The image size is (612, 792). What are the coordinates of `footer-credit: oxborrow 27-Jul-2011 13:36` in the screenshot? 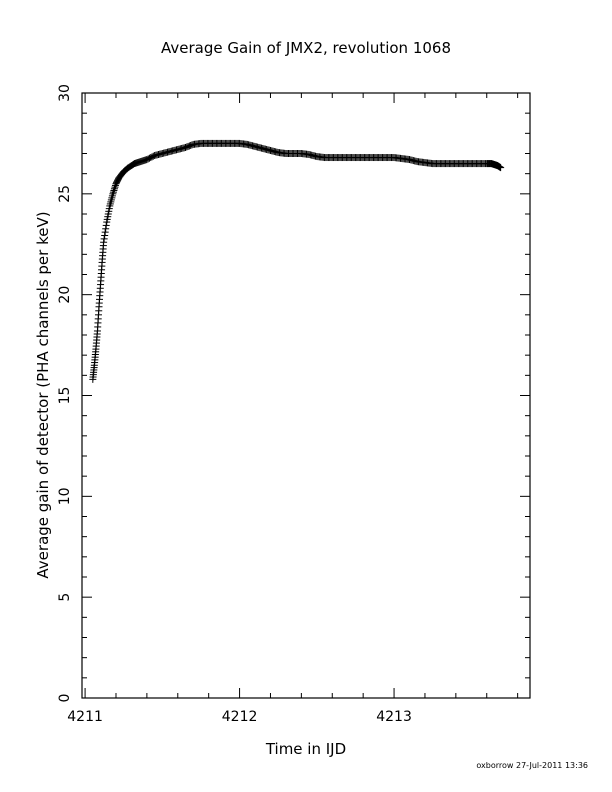 It's located at (532, 765).